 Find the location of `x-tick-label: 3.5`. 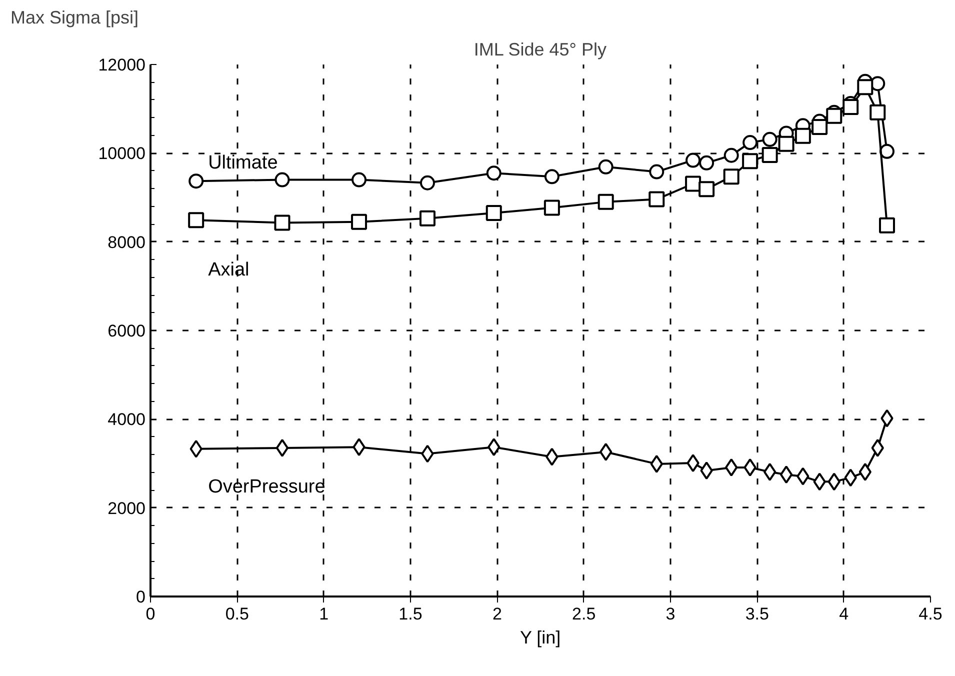

x-tick-label: 3.5 is located at coordinates (757, 614).